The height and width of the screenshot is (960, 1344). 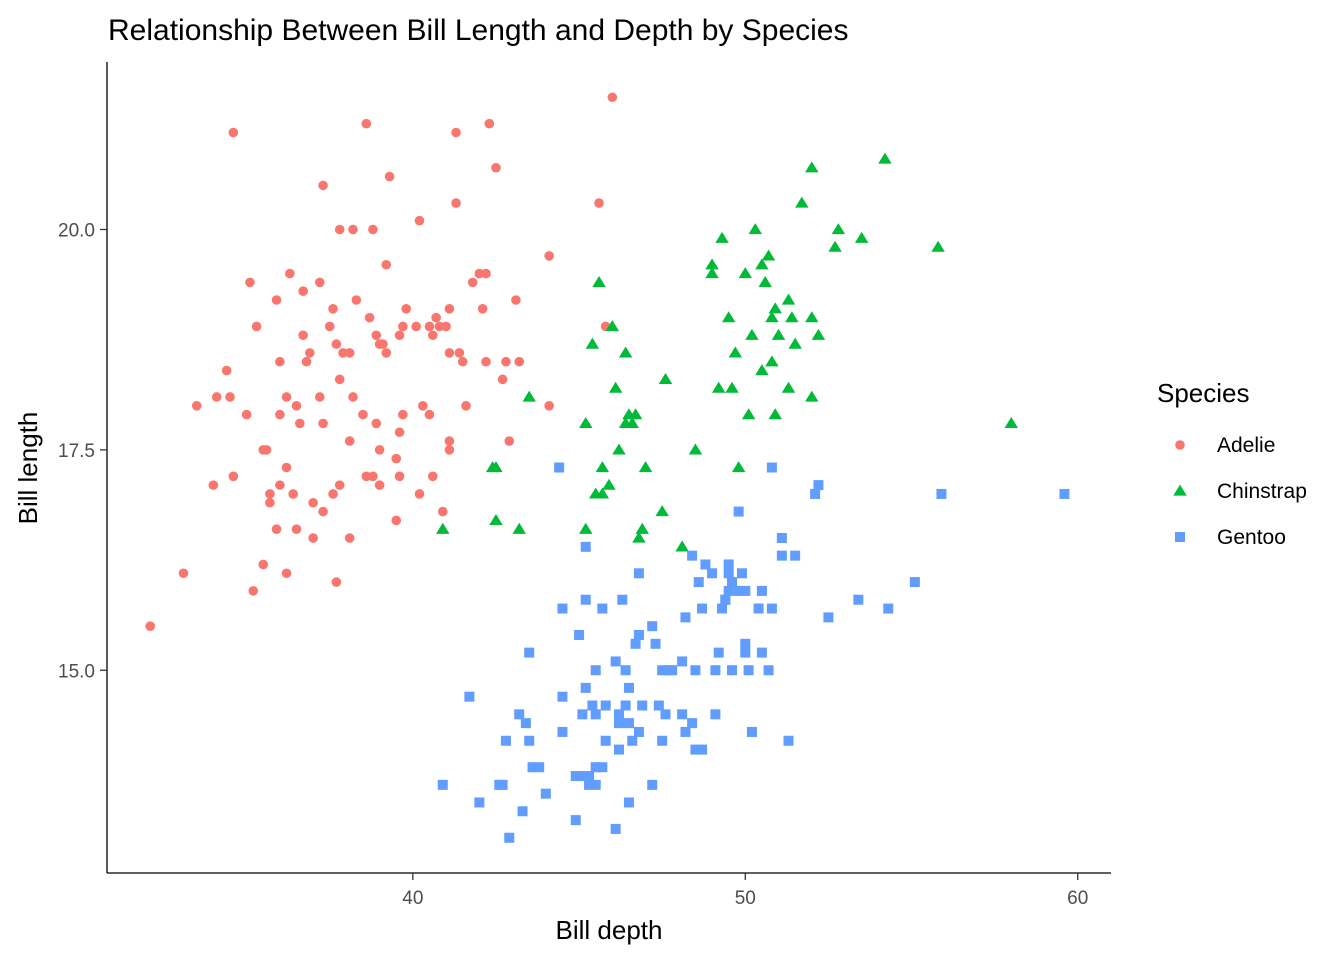 What do you see at coordinates (76, 230) in the screenshot?
I see `y-tick-label: 20.0` at bounding box center [76, 230].